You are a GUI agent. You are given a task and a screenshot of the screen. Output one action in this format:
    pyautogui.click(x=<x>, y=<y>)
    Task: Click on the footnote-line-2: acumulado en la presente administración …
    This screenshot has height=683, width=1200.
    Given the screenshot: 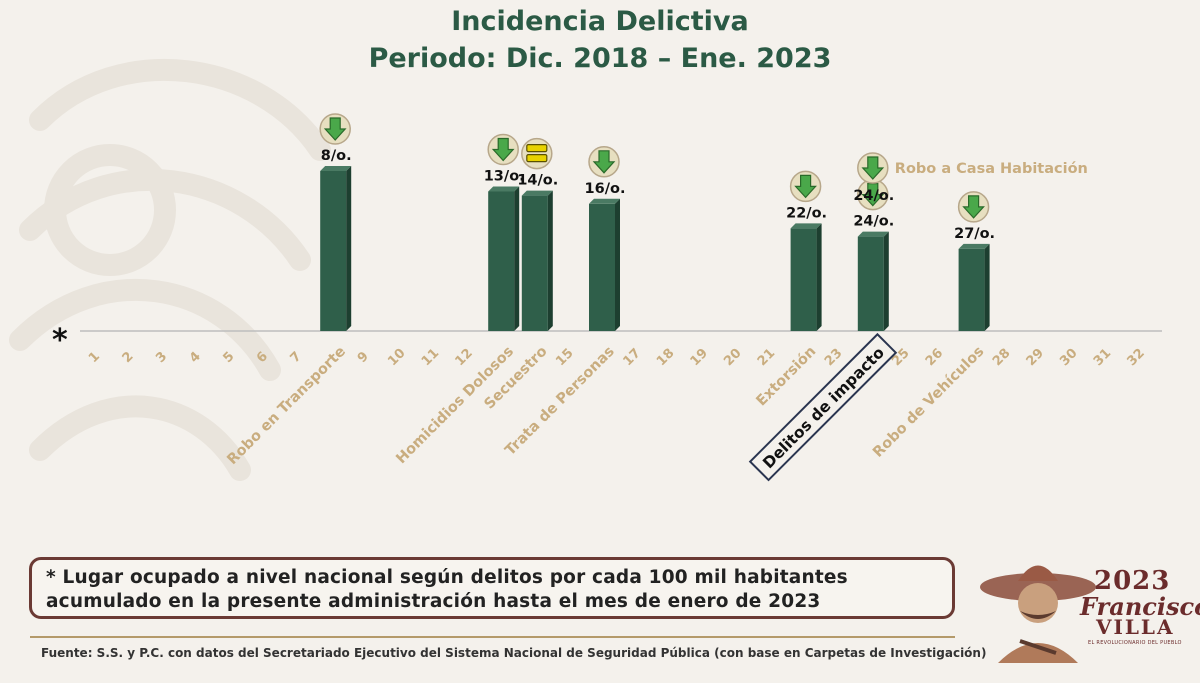 What is the action you would take?
    pyautogui.click(x=433, y=601)
    